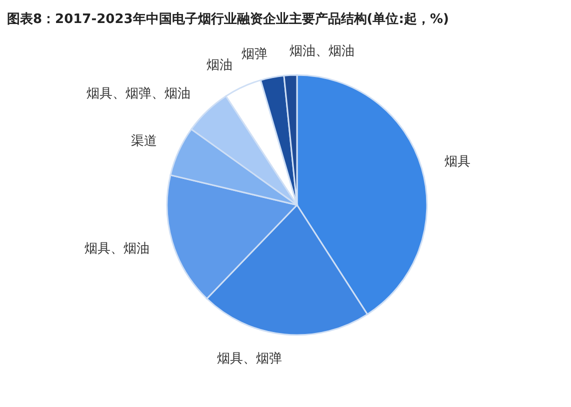 The width and height of the screenshot is (571, 407). I want to click on chart-title: 图表8：2017-2023年中国电子烟行业融资企业主要产品结构(单位:起，%), so click(228, 19).